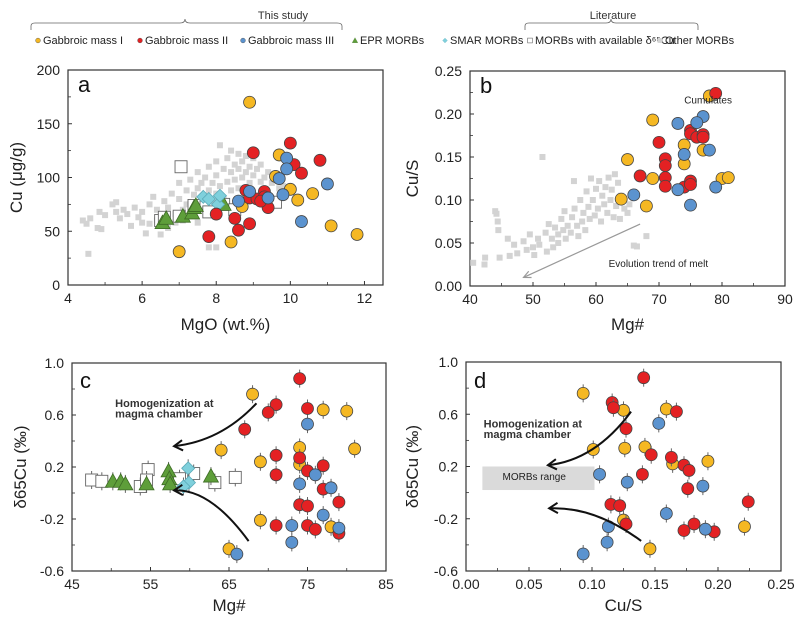 Image resolution: width=800 pixels, height=621 pixels. Describe the element at coordinates (613, 16) in the screenshot. I see `legend-group-literature: Literature` at that location.